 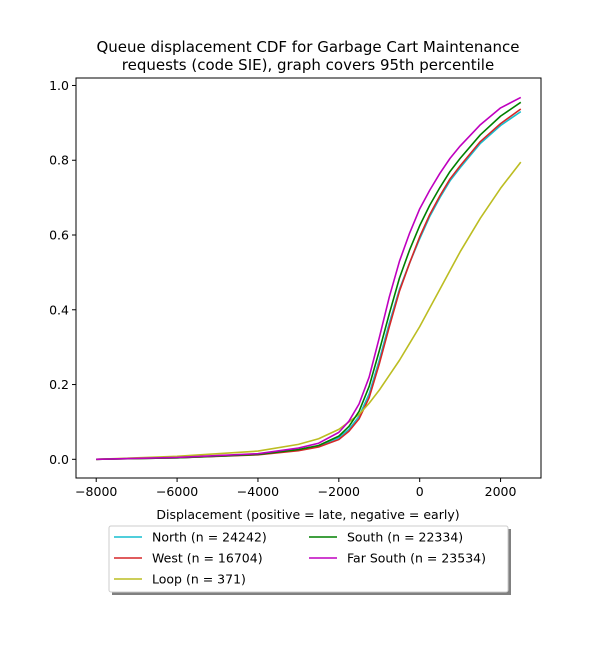 I want to click on legend-label: Loop (n = 371), so click(x=199, y=579).